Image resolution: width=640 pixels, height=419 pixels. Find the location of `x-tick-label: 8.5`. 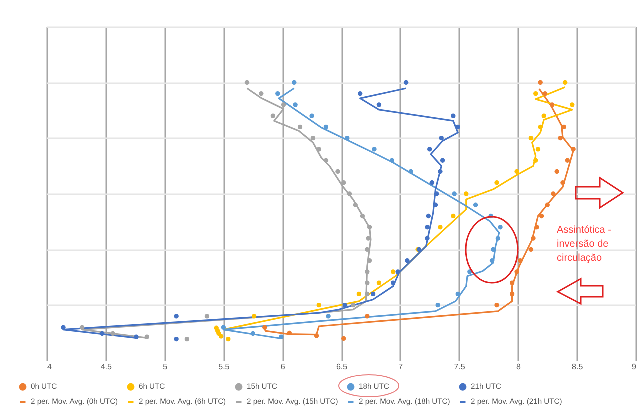

x-tick-label: 8.5 is located at coordinates (578, 367).